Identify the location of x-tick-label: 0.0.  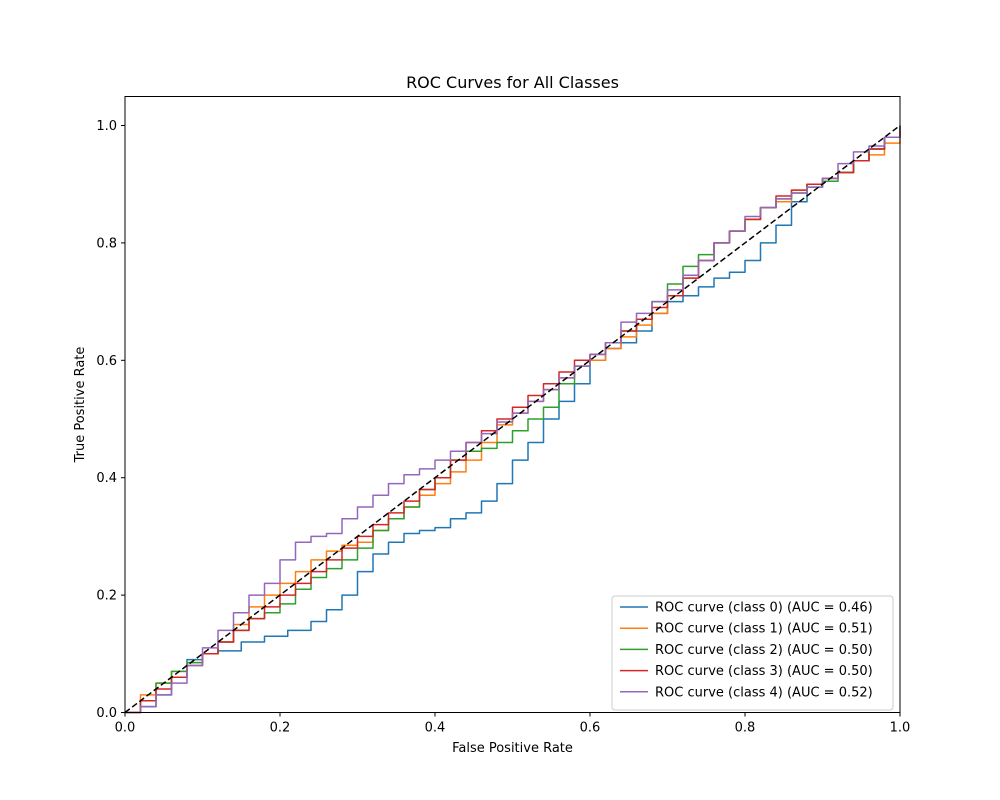
(125, 728).